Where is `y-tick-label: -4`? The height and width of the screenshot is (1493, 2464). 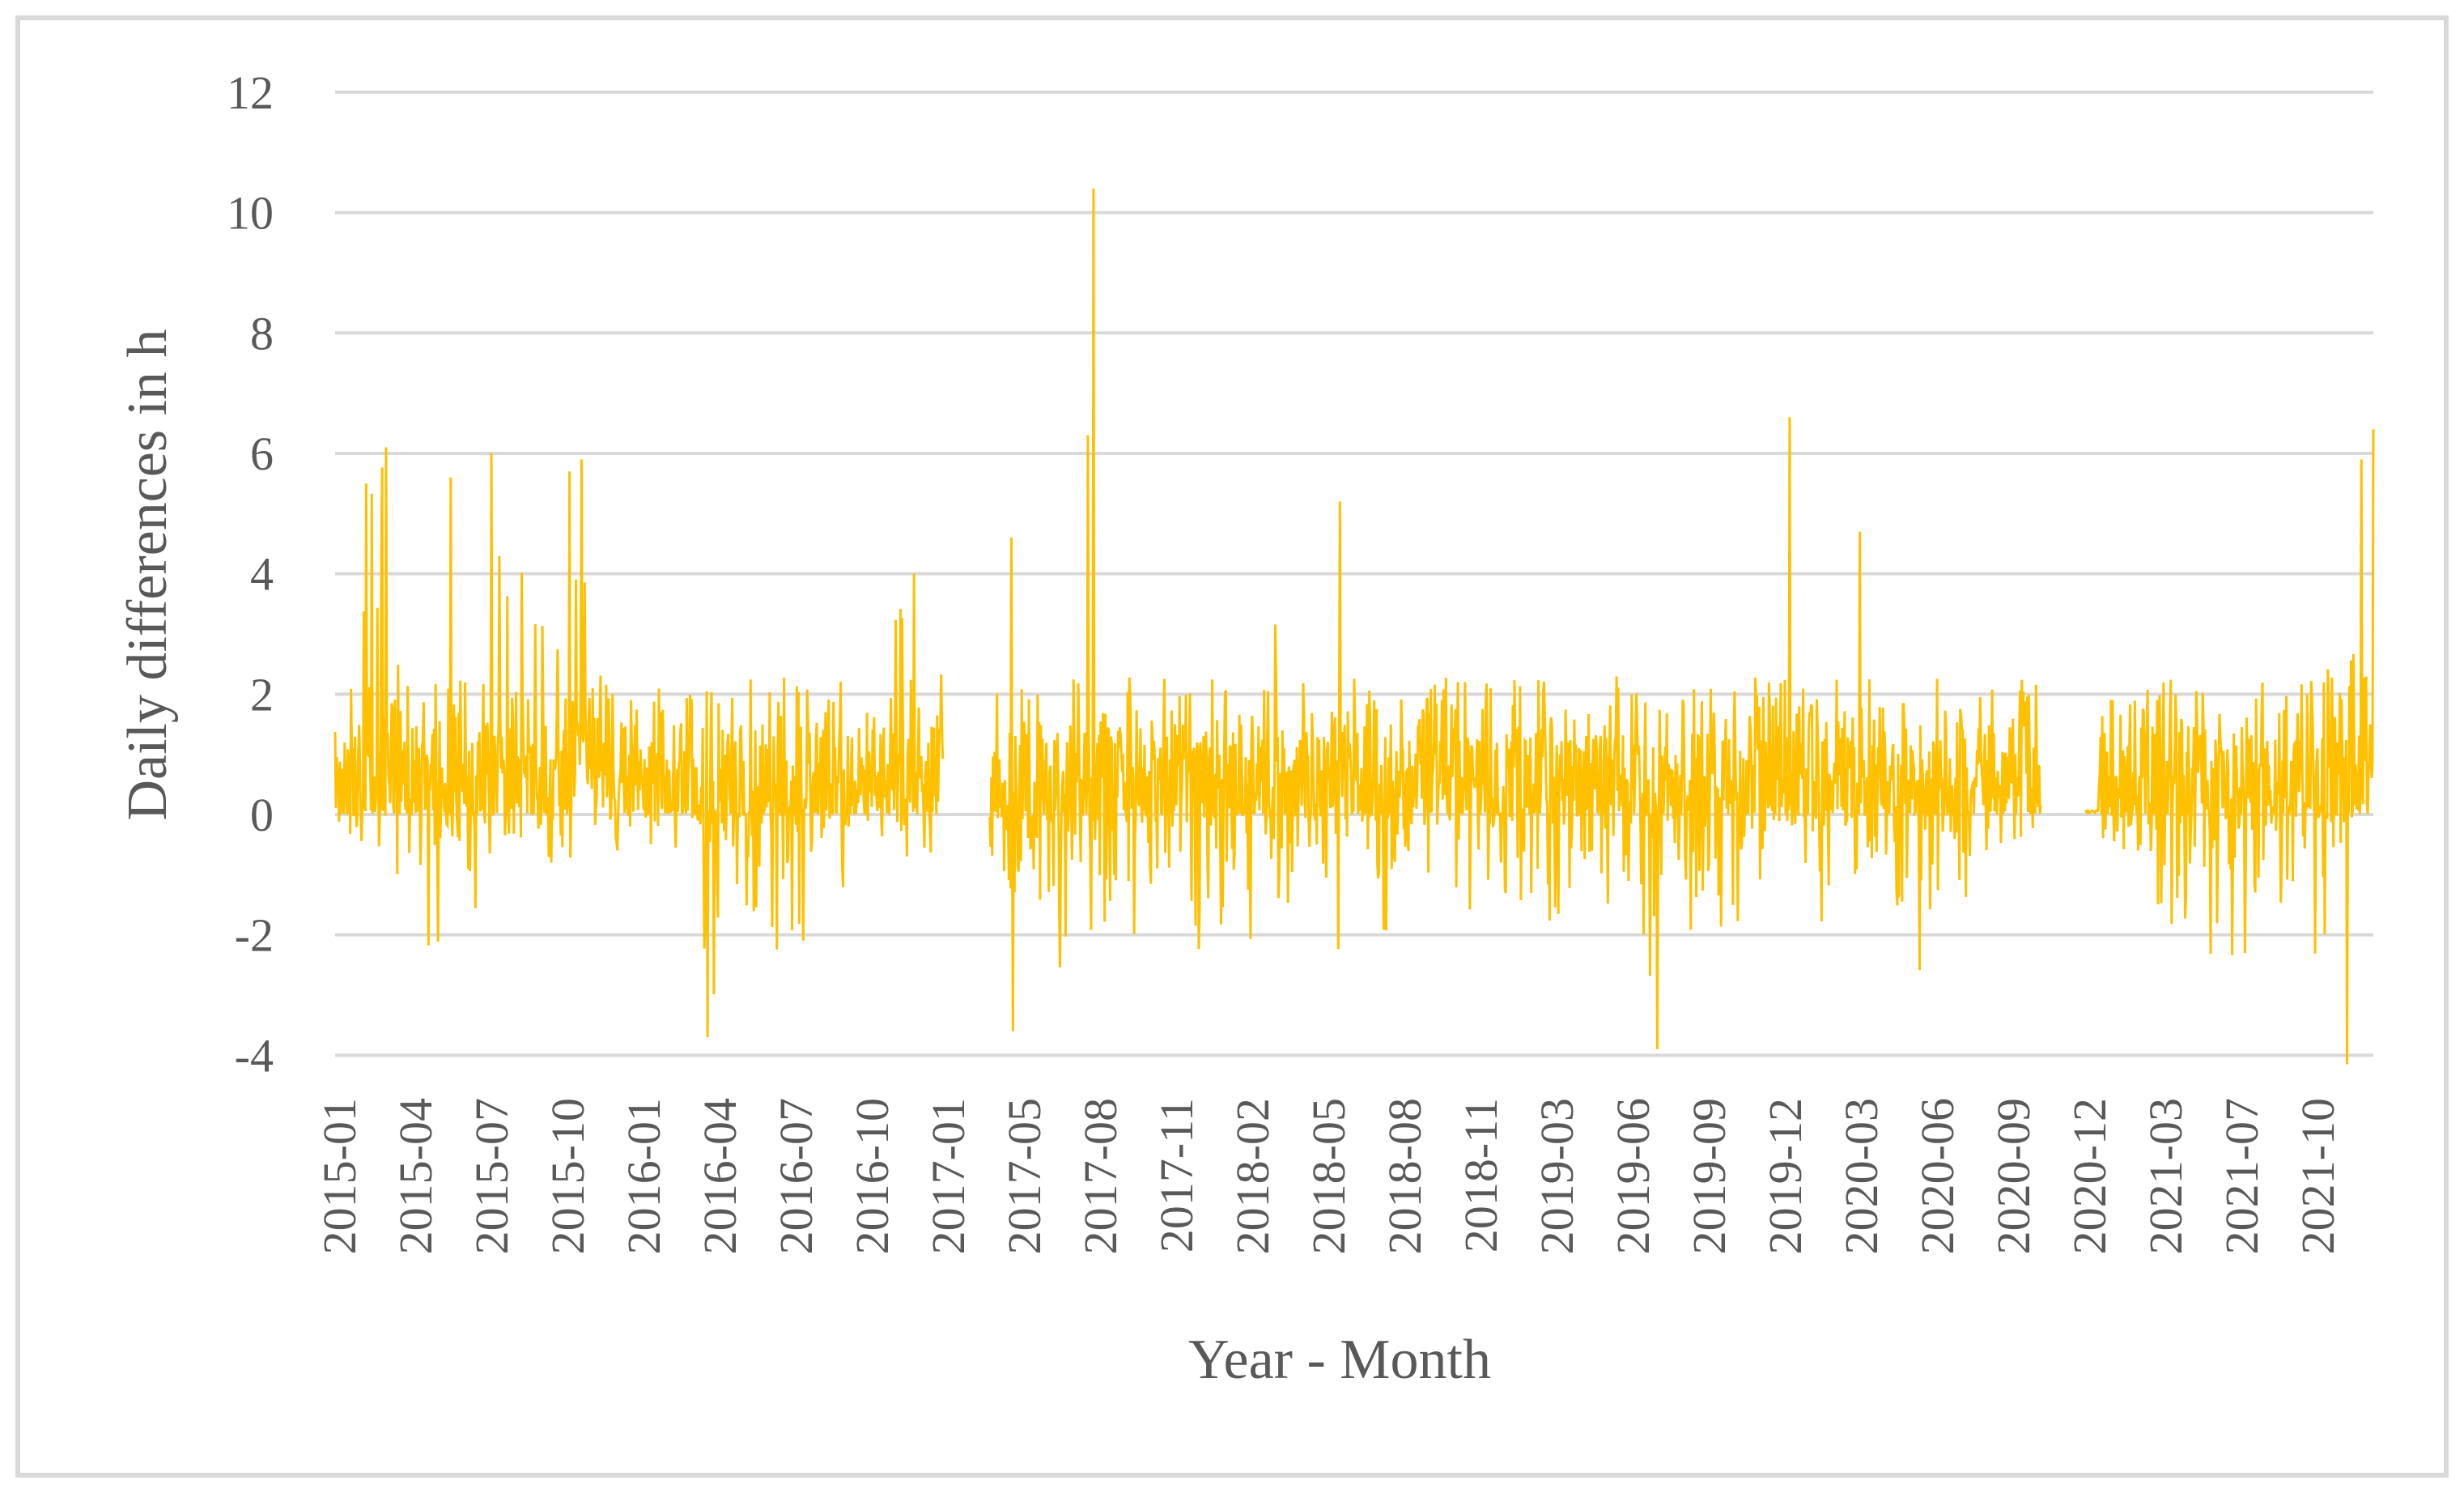 y-tick-label: -4 is located at coordinates (255, 1056).